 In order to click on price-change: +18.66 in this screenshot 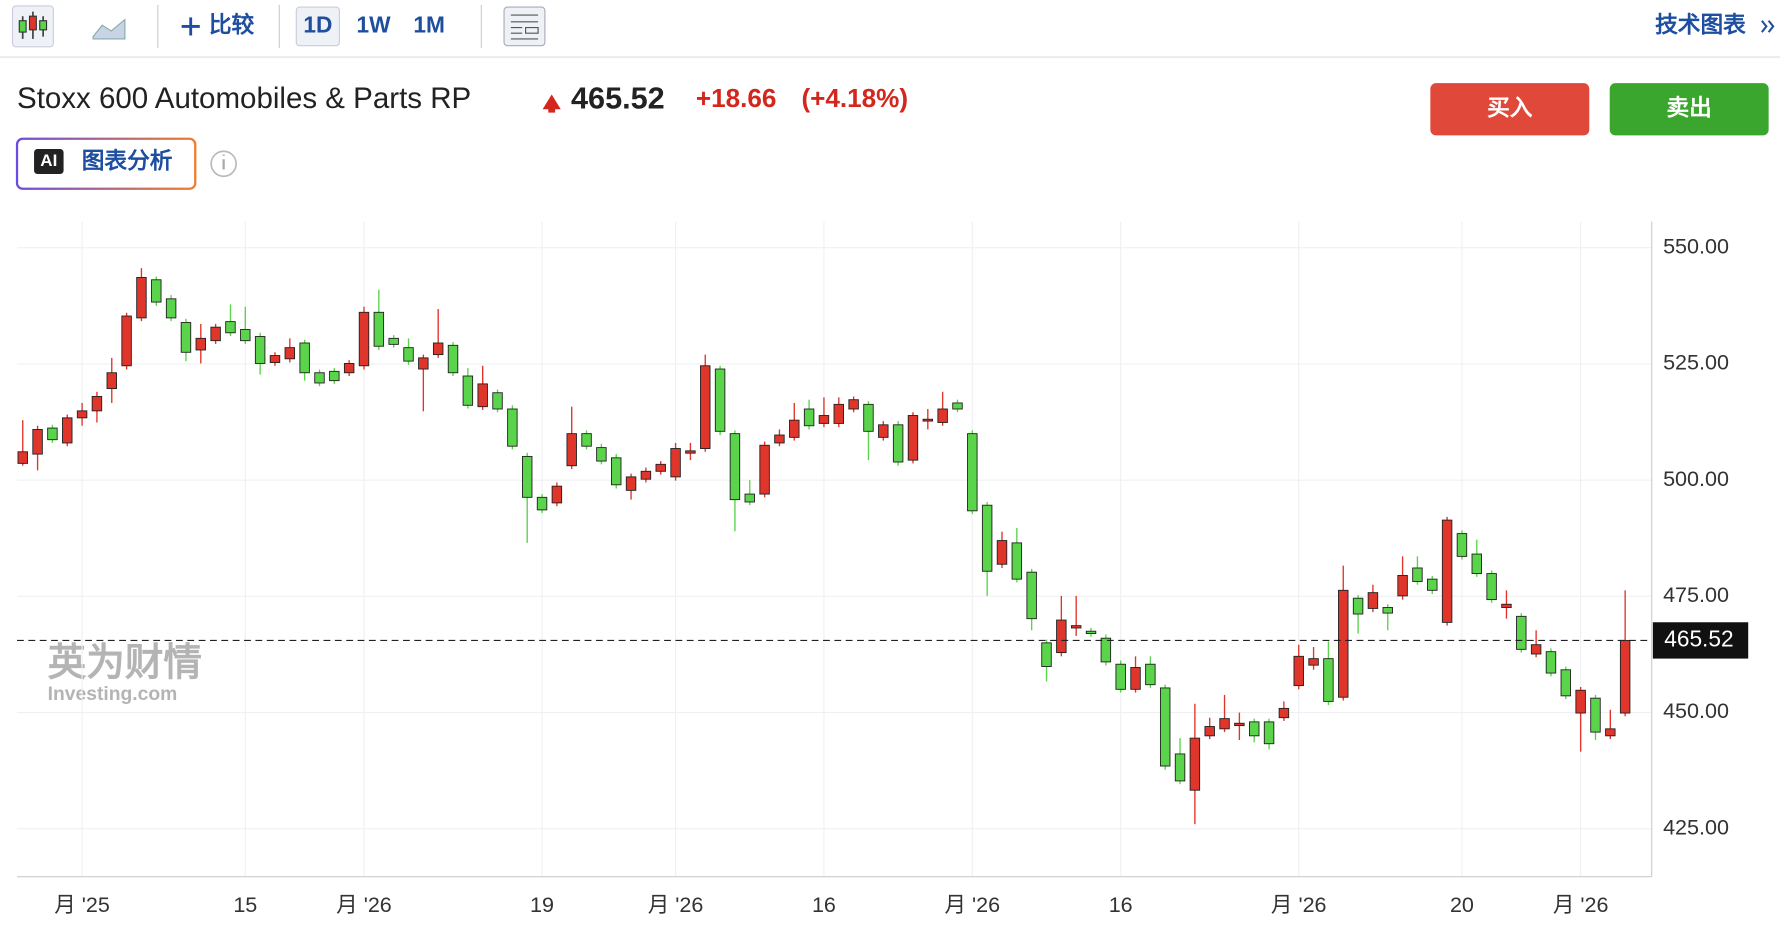, I will do `click(736, 98)`.